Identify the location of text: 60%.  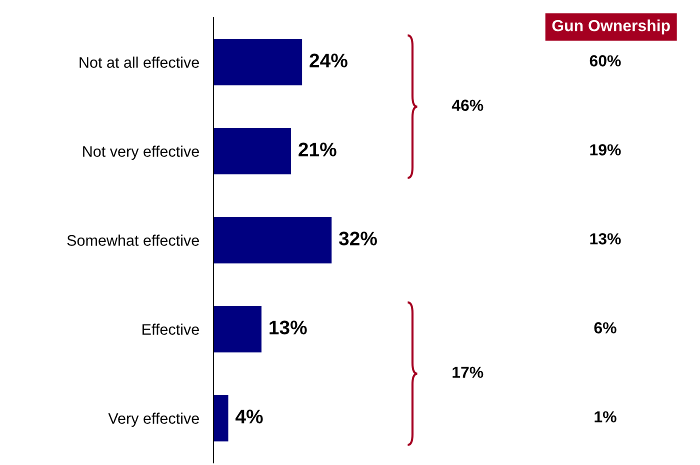
(605, 60).